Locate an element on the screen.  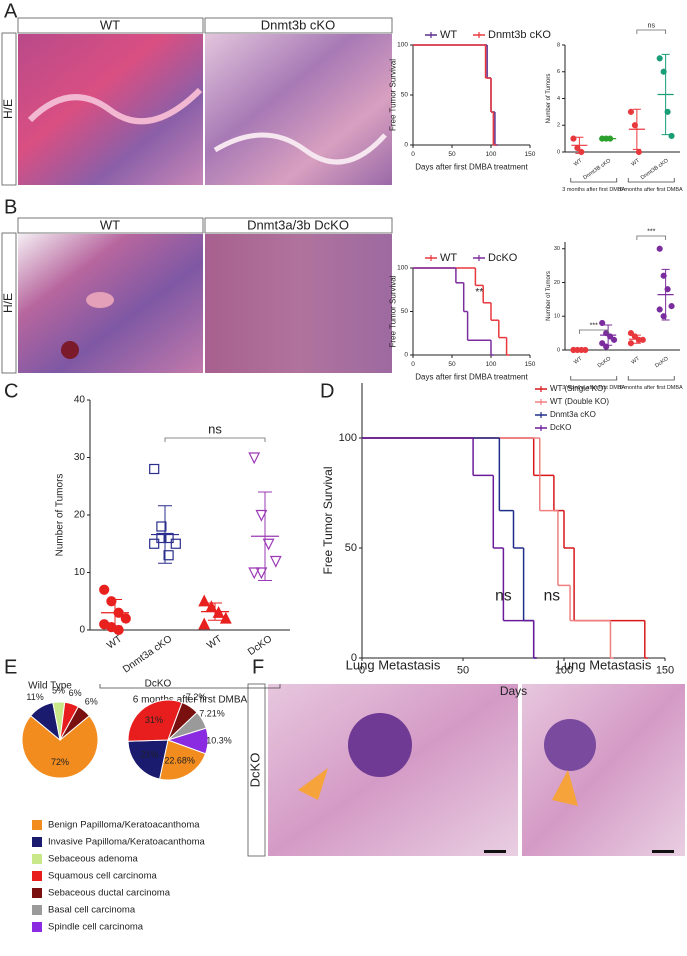
pie-label: 7.2% is located at coordinates (196, 697).